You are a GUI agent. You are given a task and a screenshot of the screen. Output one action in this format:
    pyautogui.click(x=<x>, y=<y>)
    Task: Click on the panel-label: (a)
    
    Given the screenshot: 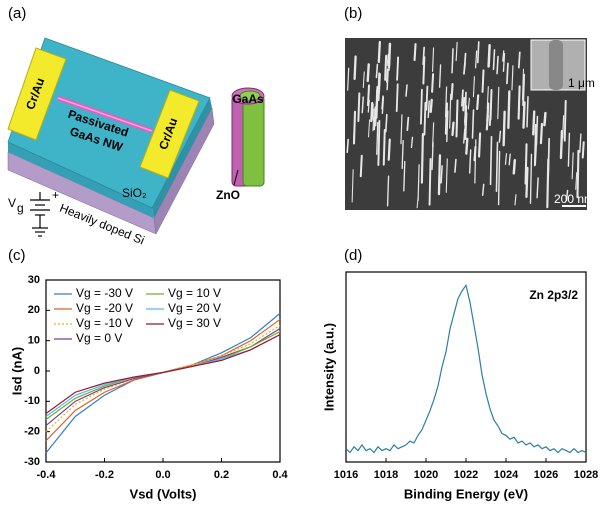 What is the action you would take?
    pyautogui.click(x=17, y=13)
    